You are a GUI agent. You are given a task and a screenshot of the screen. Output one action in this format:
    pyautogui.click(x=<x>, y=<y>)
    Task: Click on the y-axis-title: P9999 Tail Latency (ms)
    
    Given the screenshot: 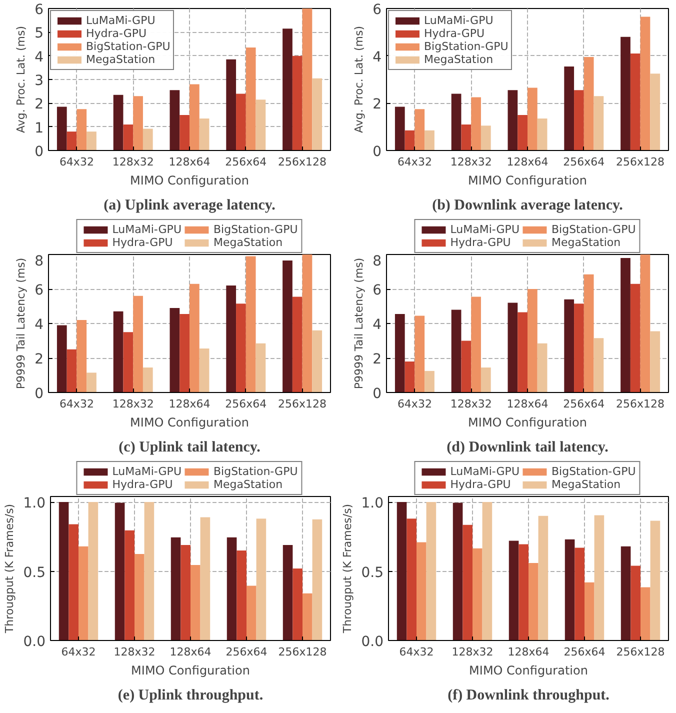 What is the action you would take?
    pyautogui.click(x=21, y=324)
    